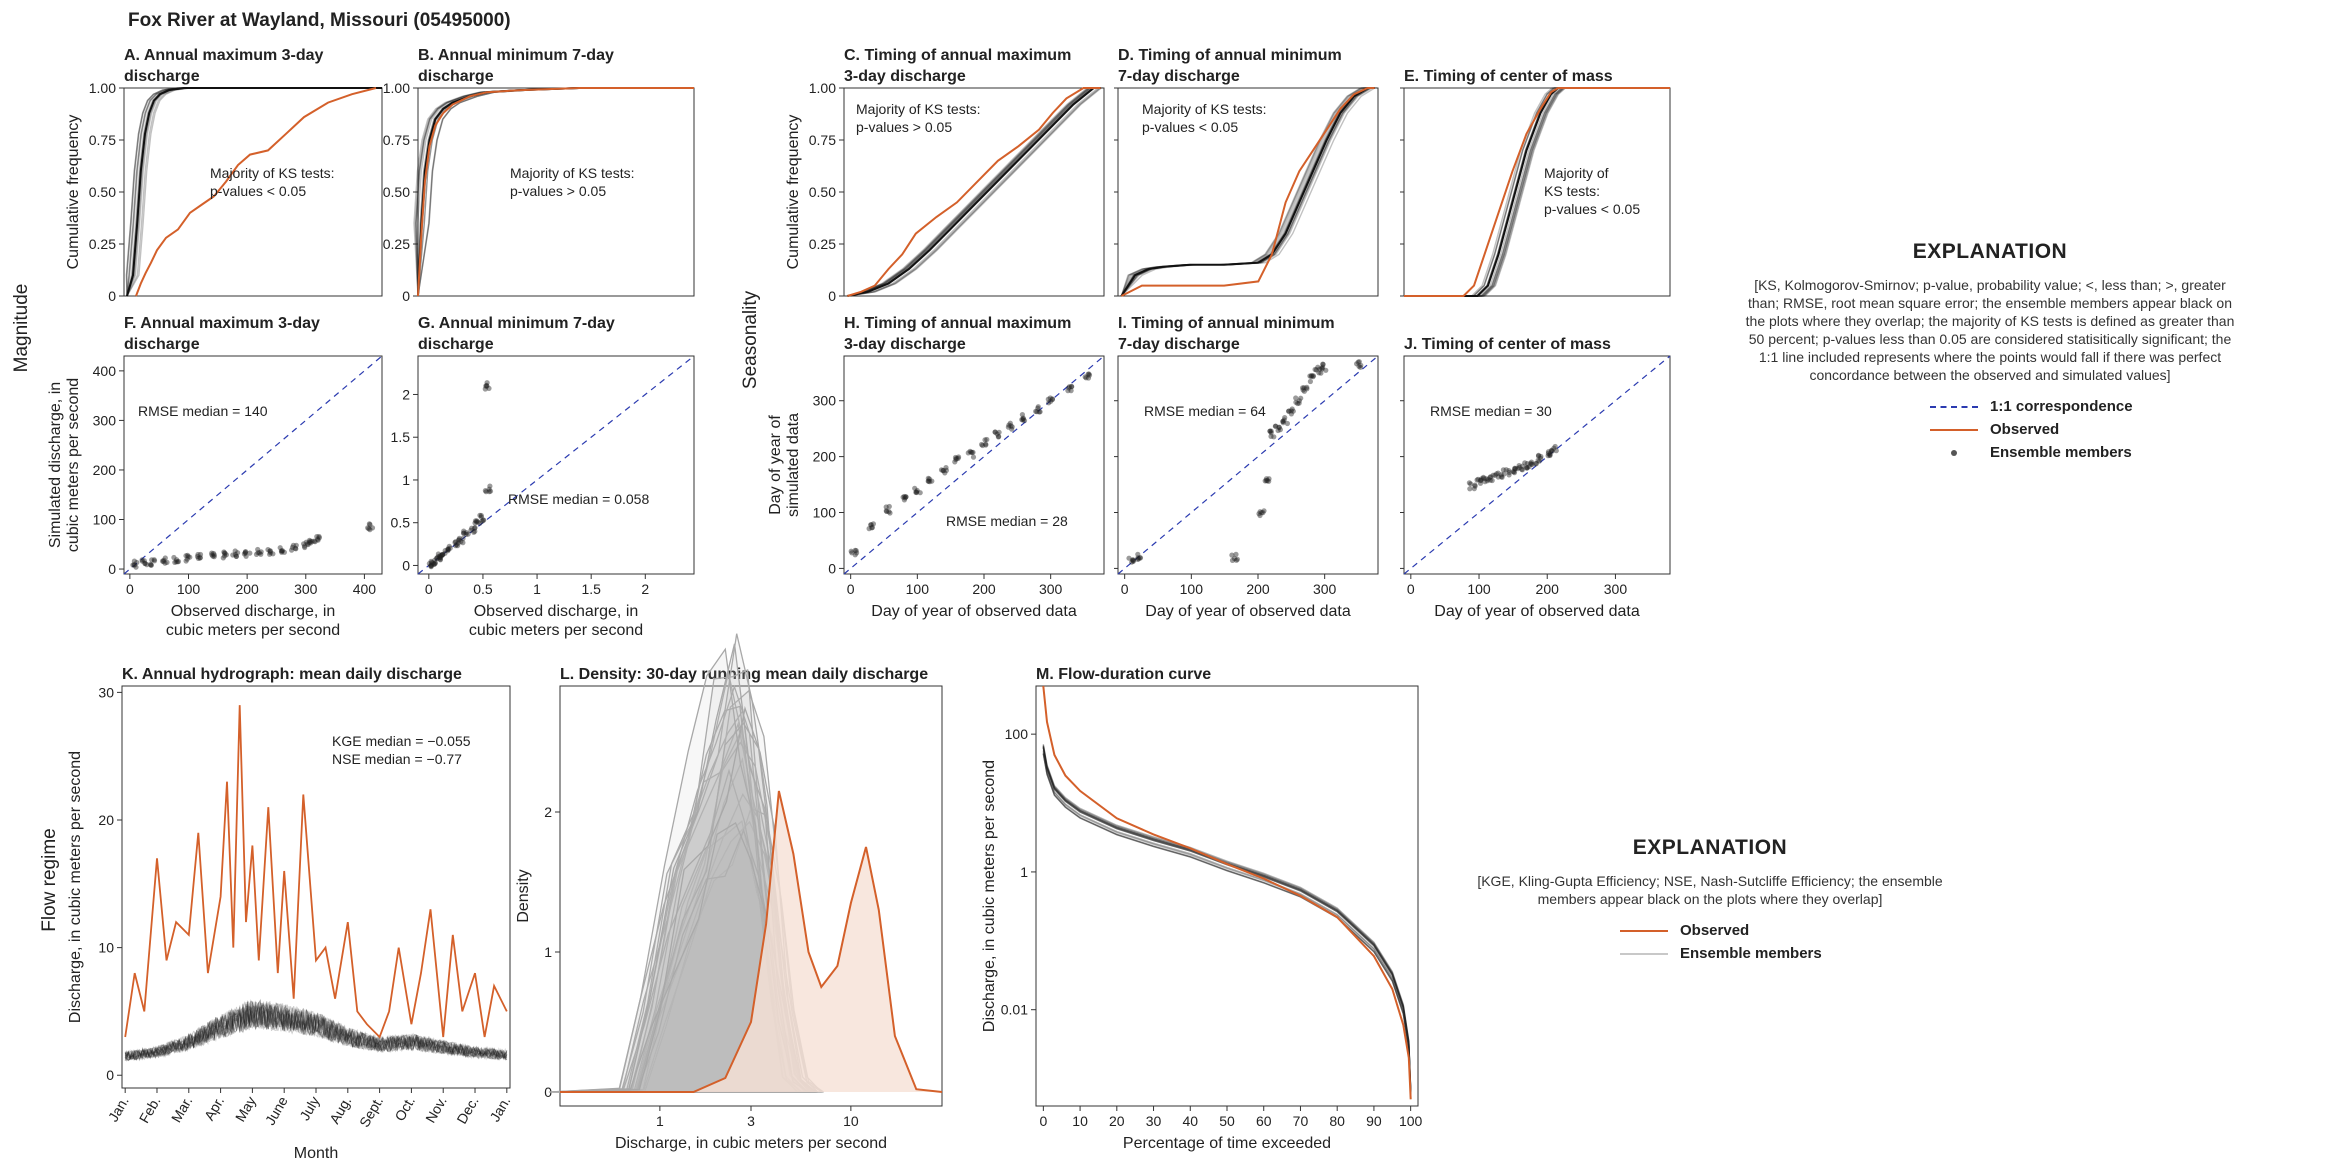 This screenshot has width=2336, height=1162. I want to click on x-axis-label: cubic meters per second, so click(253, 630).